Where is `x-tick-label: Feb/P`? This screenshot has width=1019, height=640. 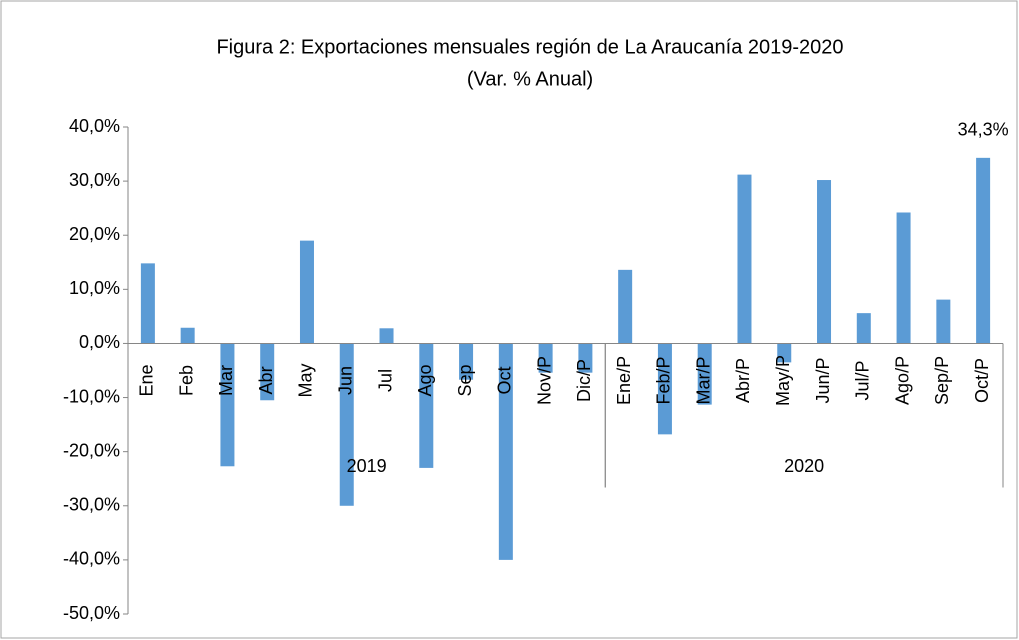 x-tick-label: Feb/P is located at coordinates (664, 380).